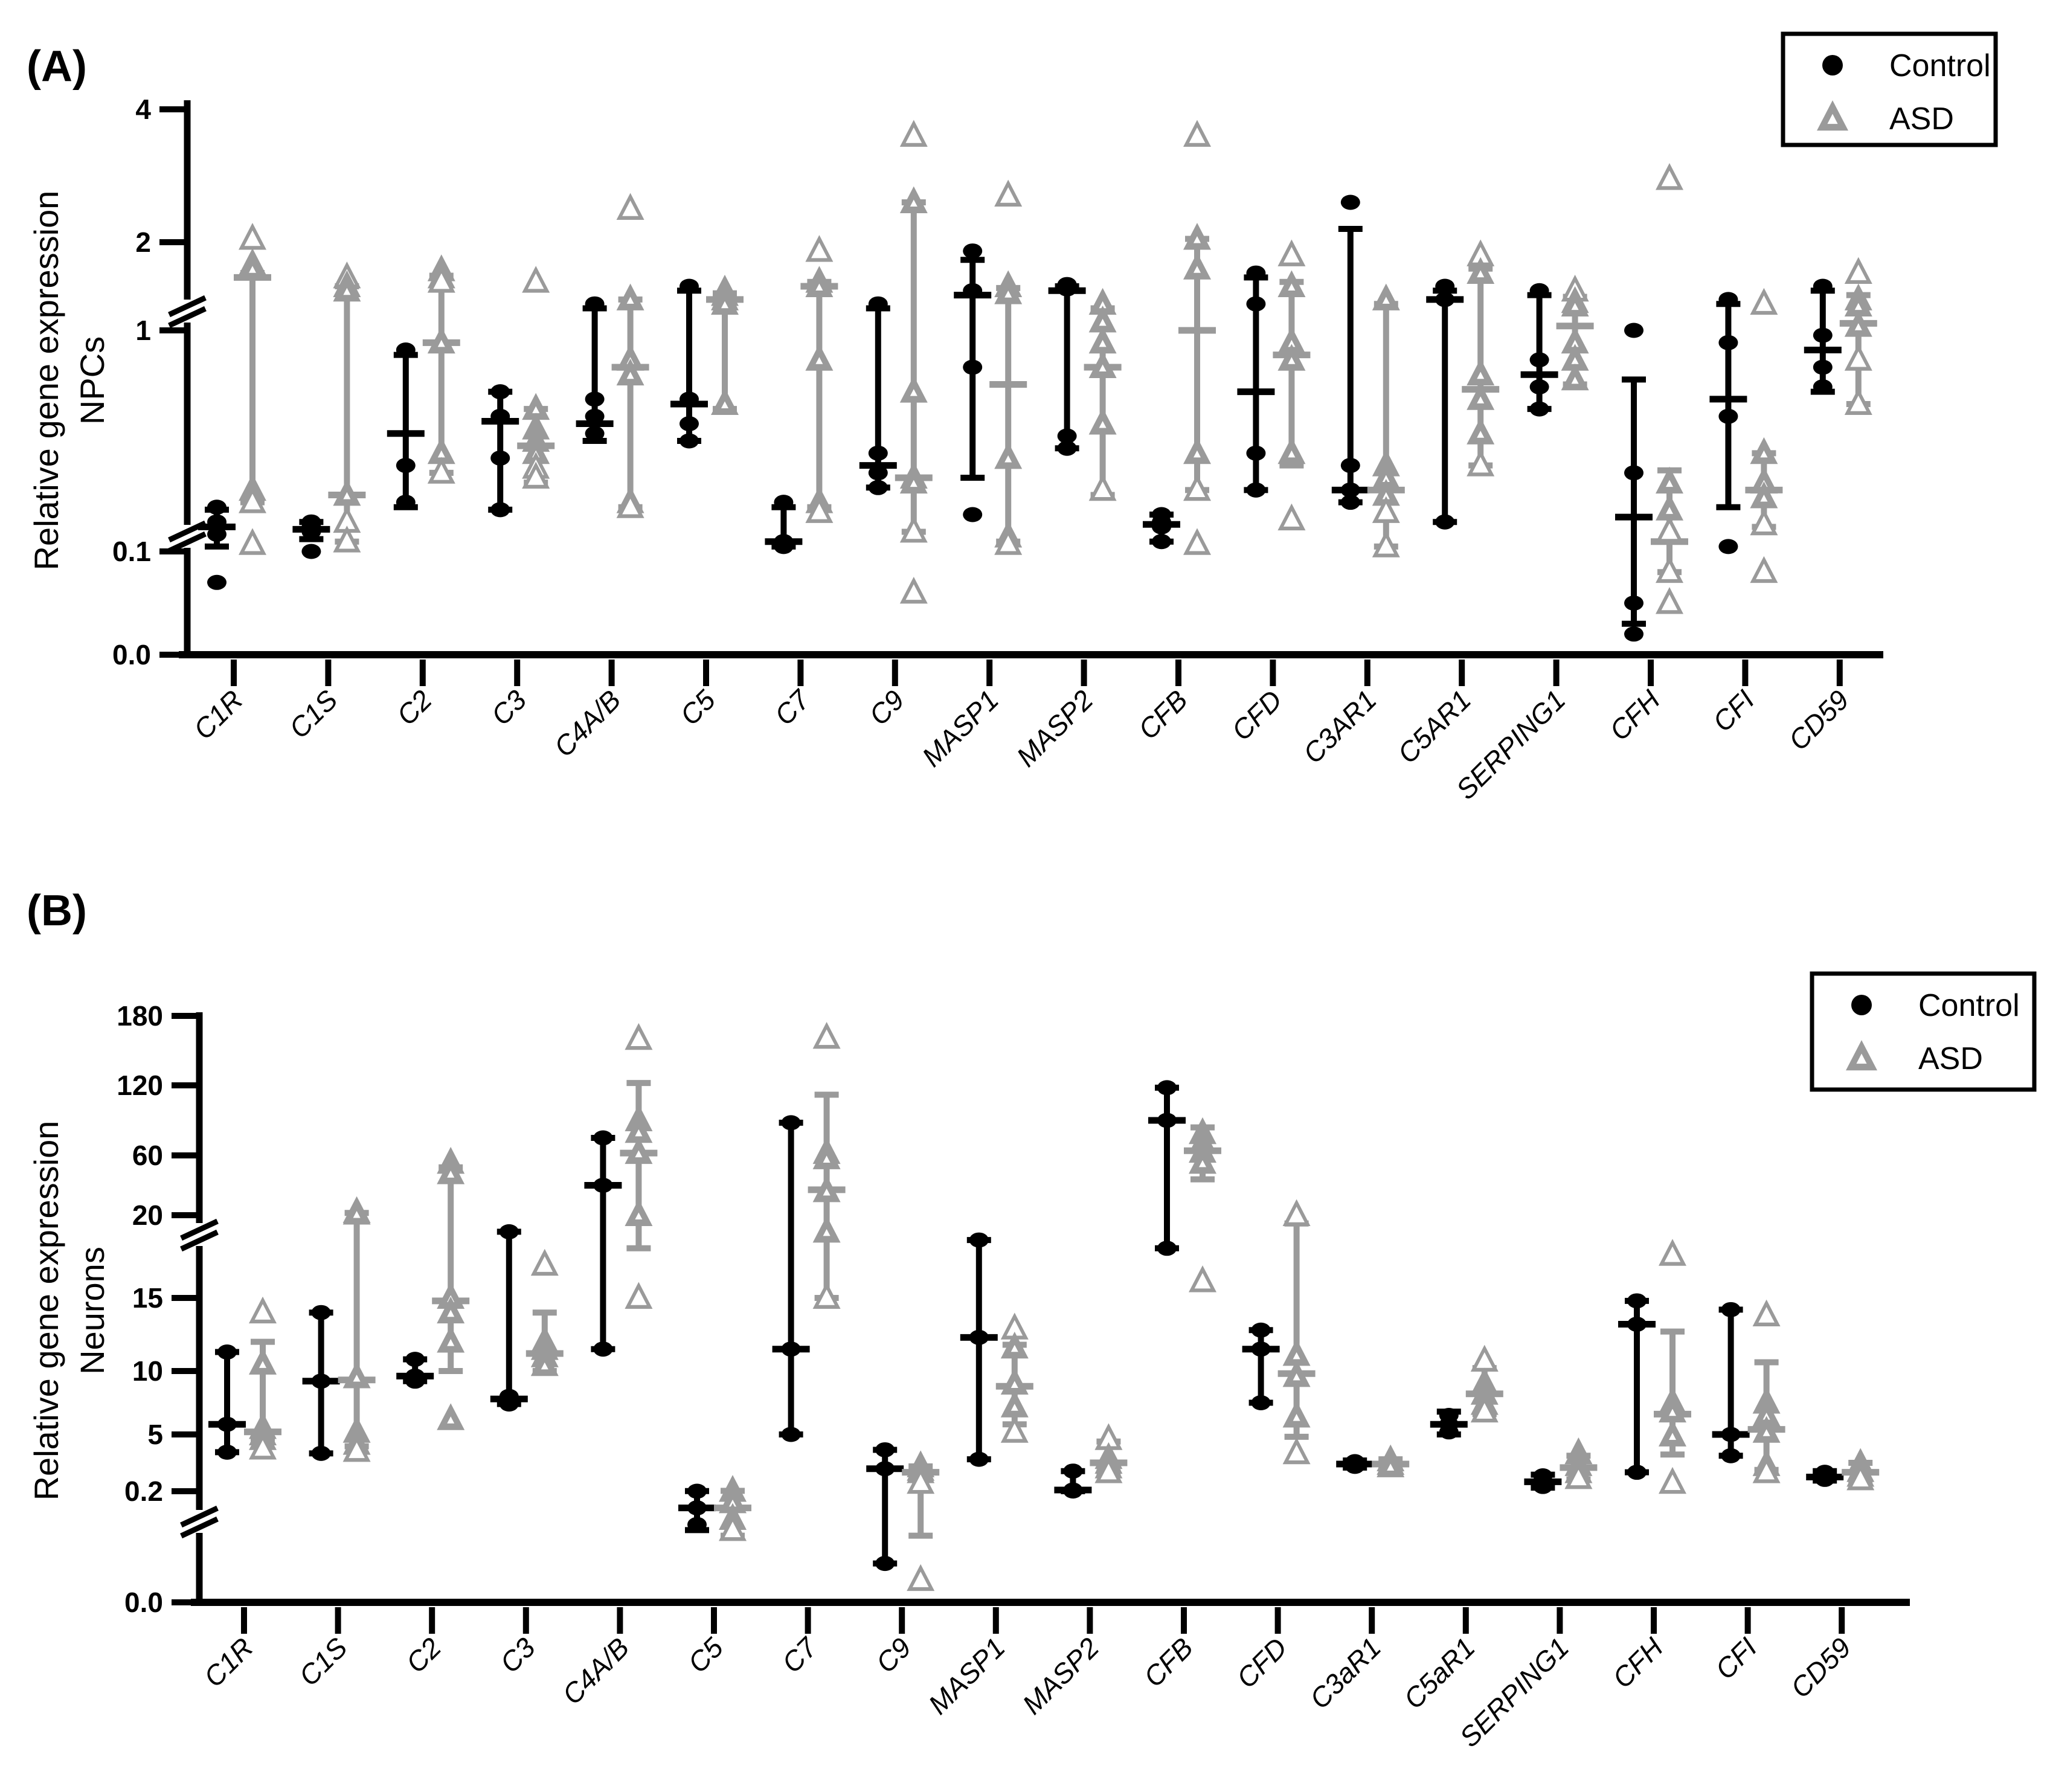 The height and width of the screenshot is (1792, 2050). What do you see at coordinates (1861, 1058) in the screenshot?
I see `legend-triangle-icon` at bounding box center [1861, 1058].